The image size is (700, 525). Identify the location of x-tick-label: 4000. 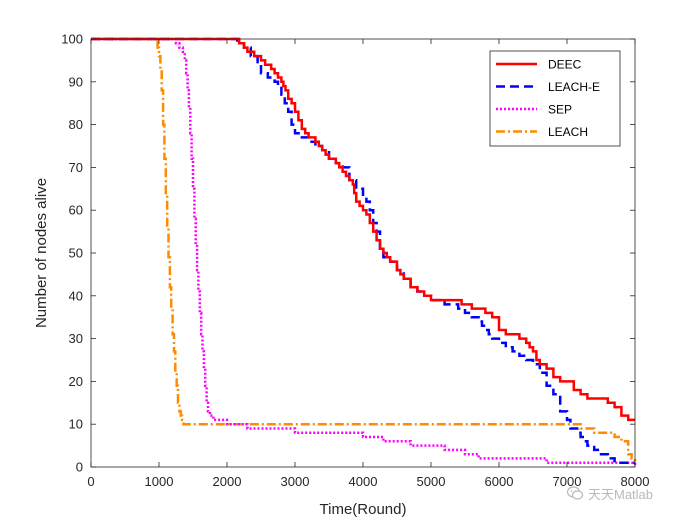
(363, 481).